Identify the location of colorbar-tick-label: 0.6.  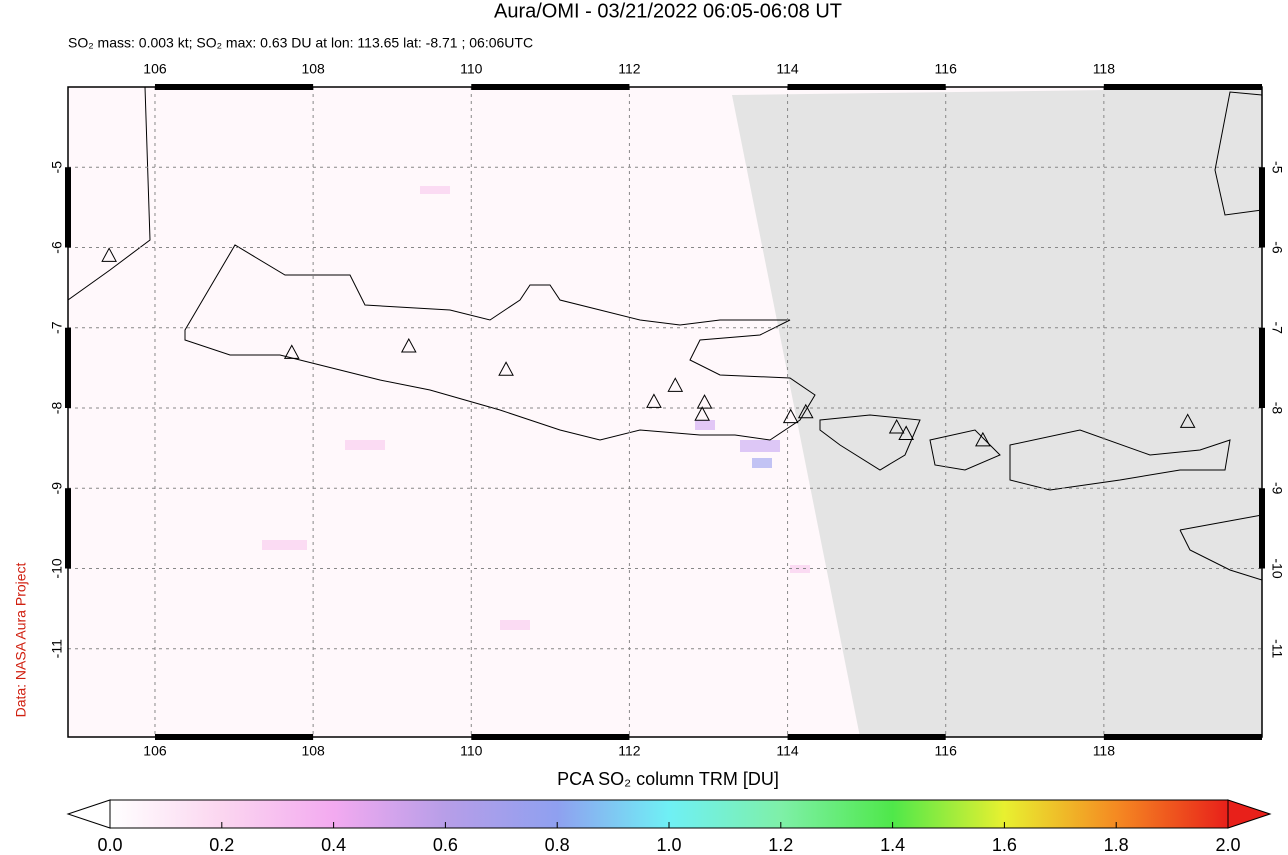
(445, 845).